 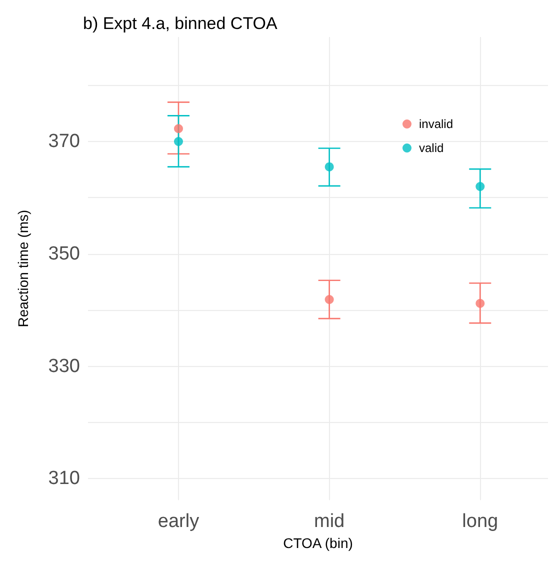 I want to click on y-tick-label: 350, so click(x=64, y=253).